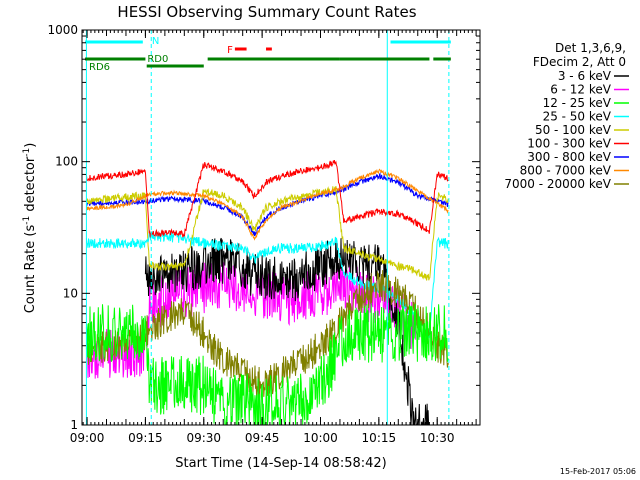 The image size is (640, 480). What do you see at coordinates (87, 438) in the screenshot?
I see `x-tick-label: 09:00` at bounding box center [87, 438].